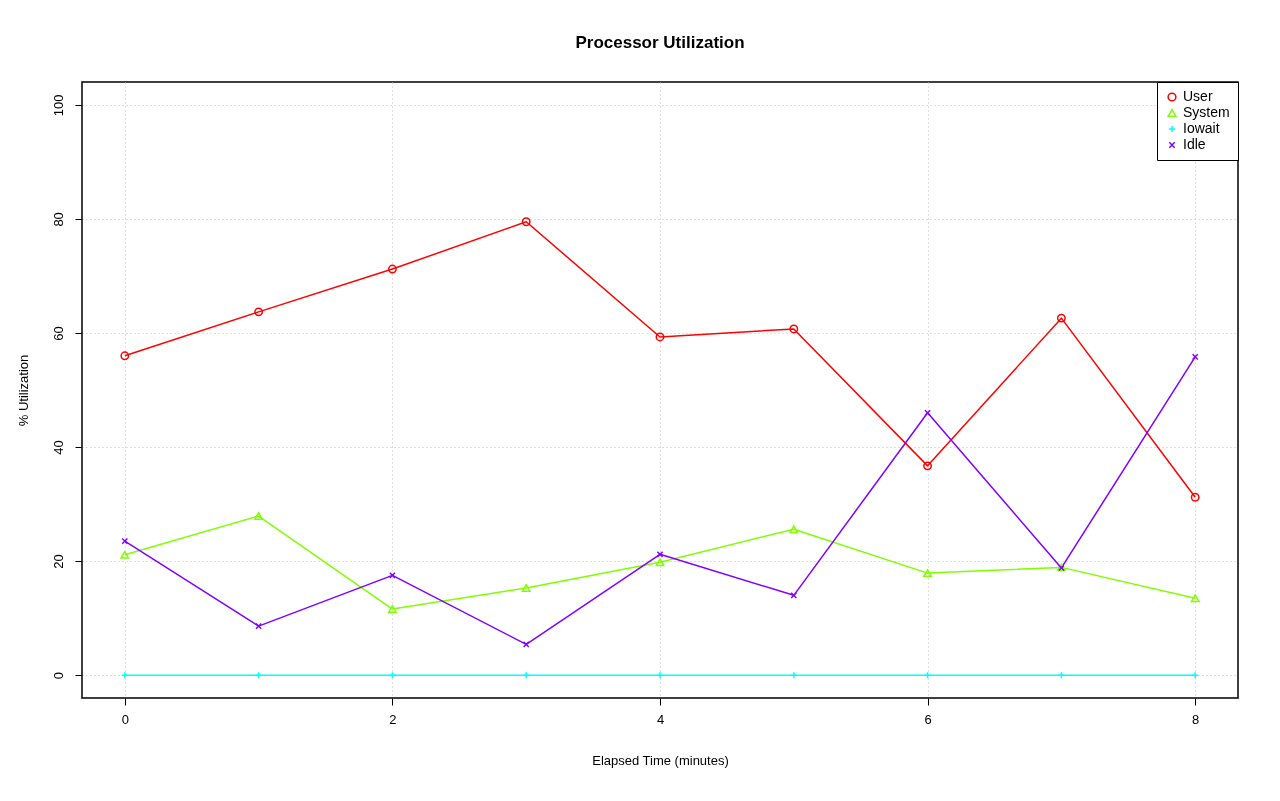  Describe the element at coordinates (23, 390) in the screenshot. I see `y-axis-title: % Utilization` at that location.